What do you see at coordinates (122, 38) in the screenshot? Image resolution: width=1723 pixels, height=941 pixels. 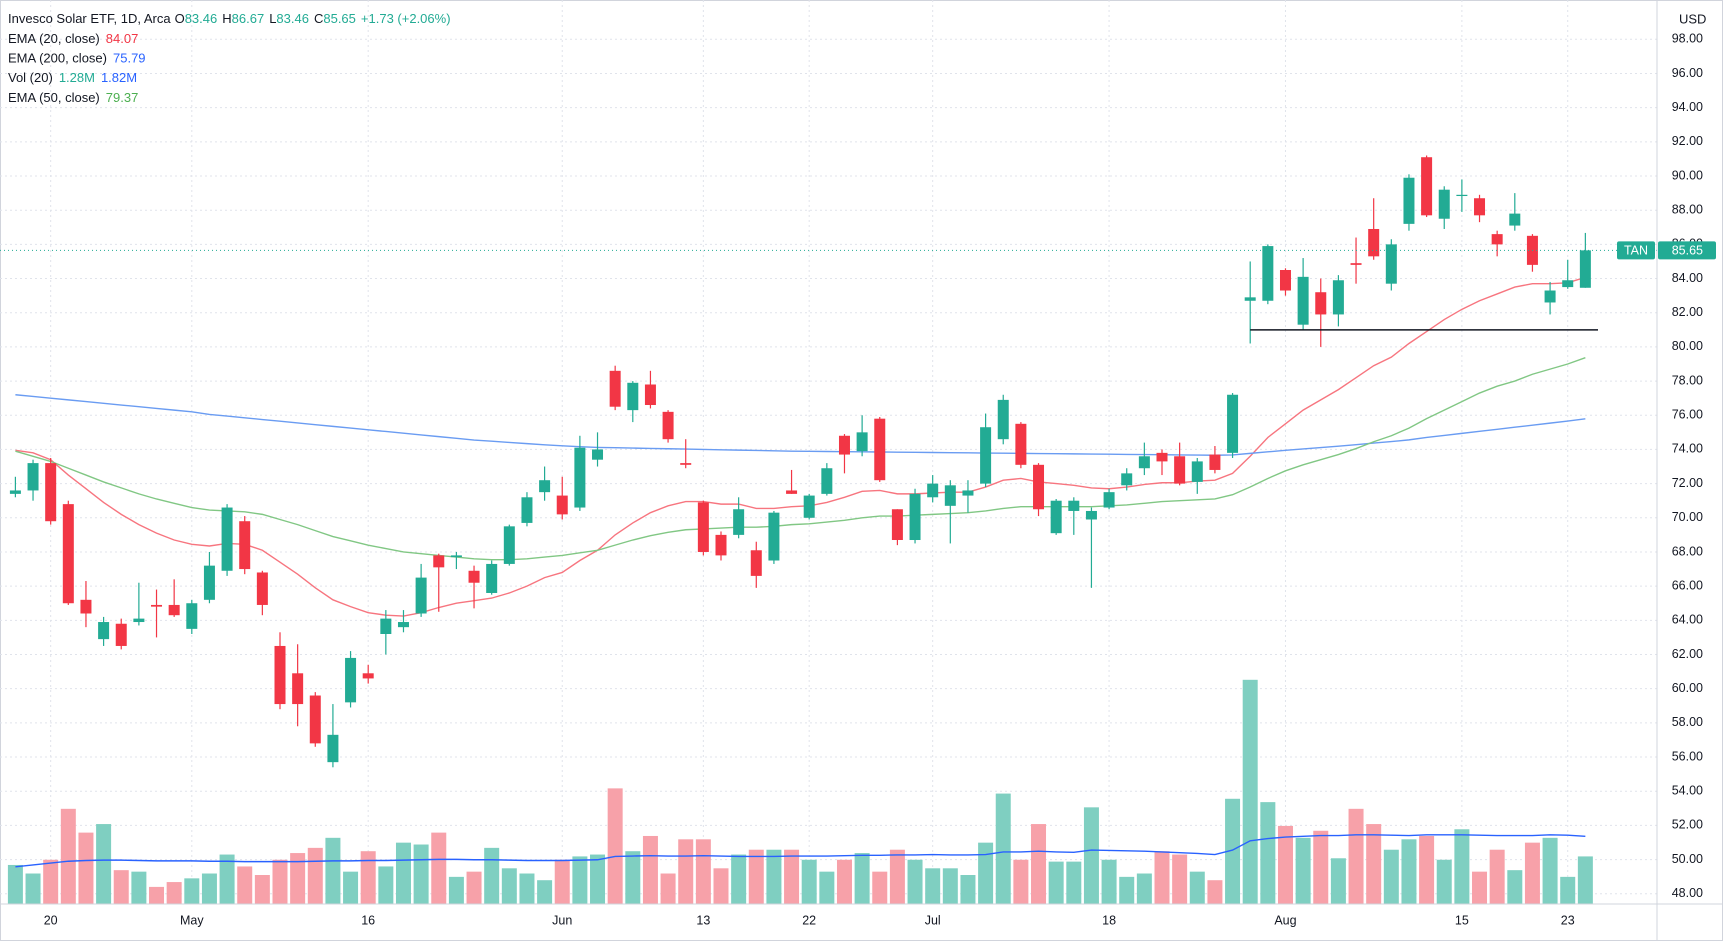 I see `indicator-value: 84.07` at bounding box center [122, 38].